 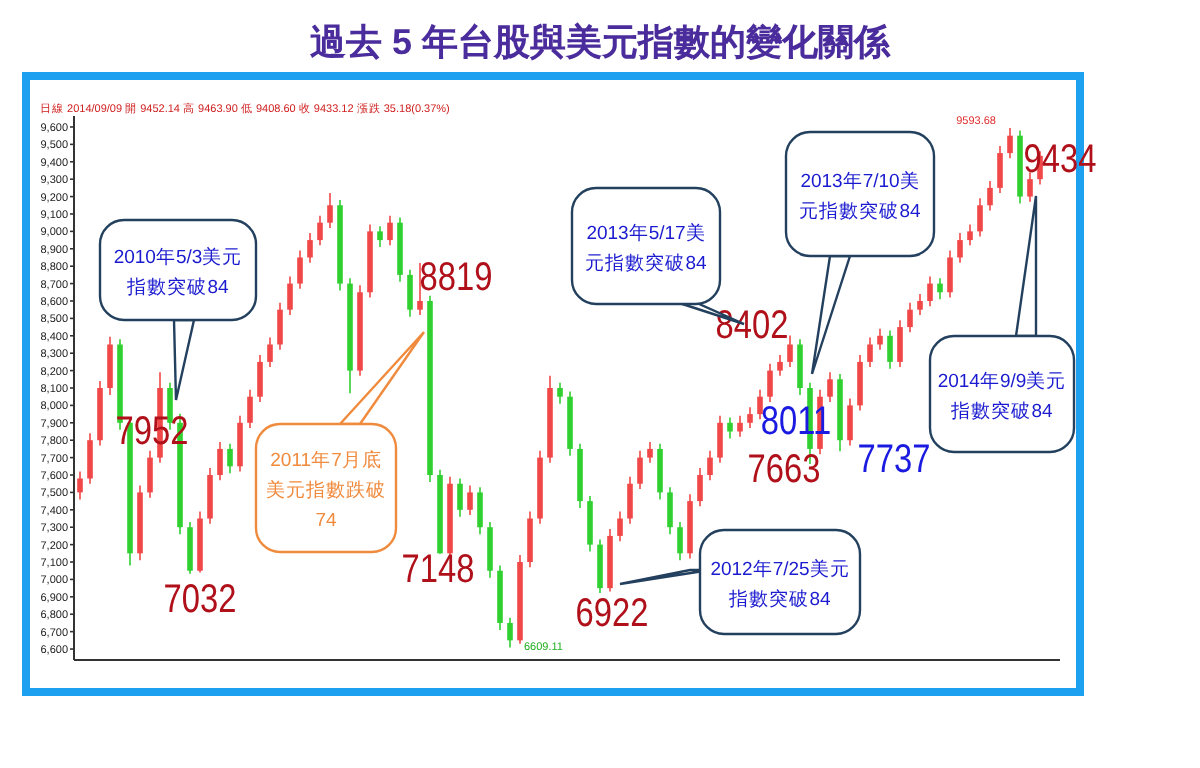 What do you see at coordinates (456, 275) in the screenshot?
I see `annotation: 8819` at bounding box center [456, 275].